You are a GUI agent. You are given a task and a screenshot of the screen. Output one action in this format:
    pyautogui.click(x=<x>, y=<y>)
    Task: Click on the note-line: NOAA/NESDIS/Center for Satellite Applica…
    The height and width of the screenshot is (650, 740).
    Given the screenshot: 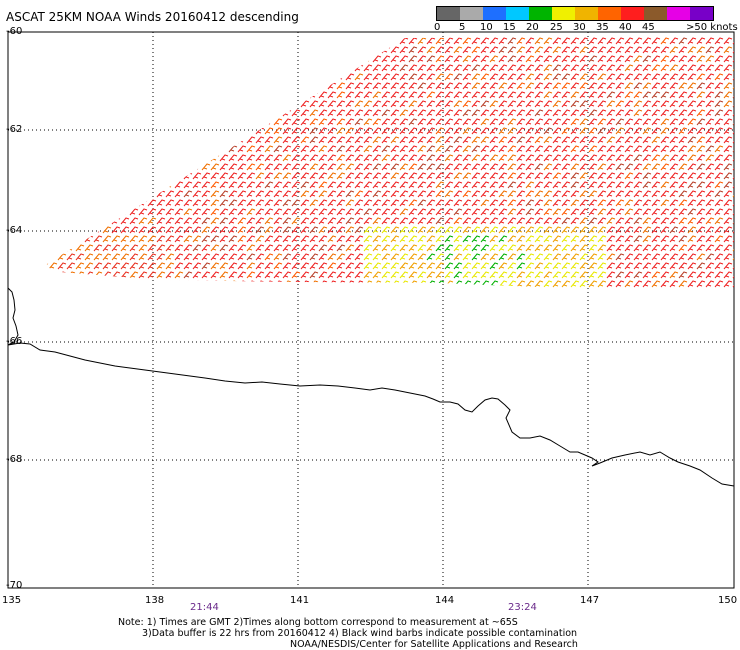 What is the action you would take?
    pyautogui.click(x=434, y=644)
    